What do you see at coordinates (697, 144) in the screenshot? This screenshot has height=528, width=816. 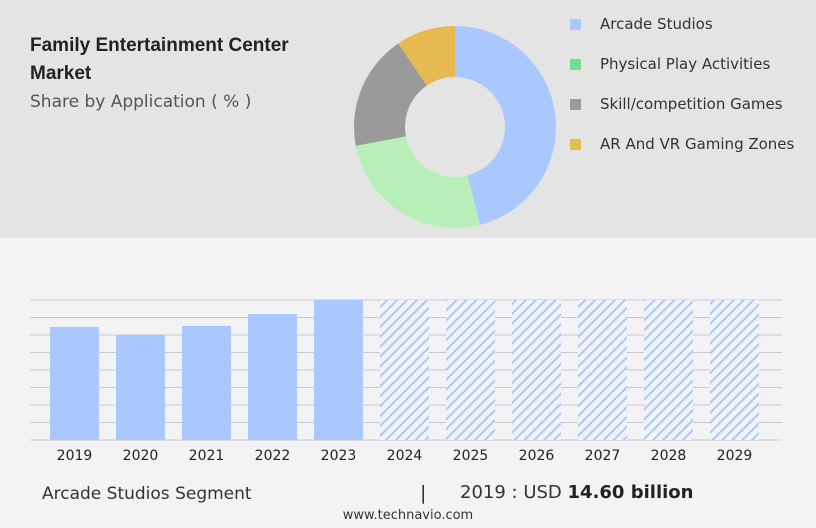 I see `legend-label: AR And VR Gaming Zones` at bounding box center [697, 144].